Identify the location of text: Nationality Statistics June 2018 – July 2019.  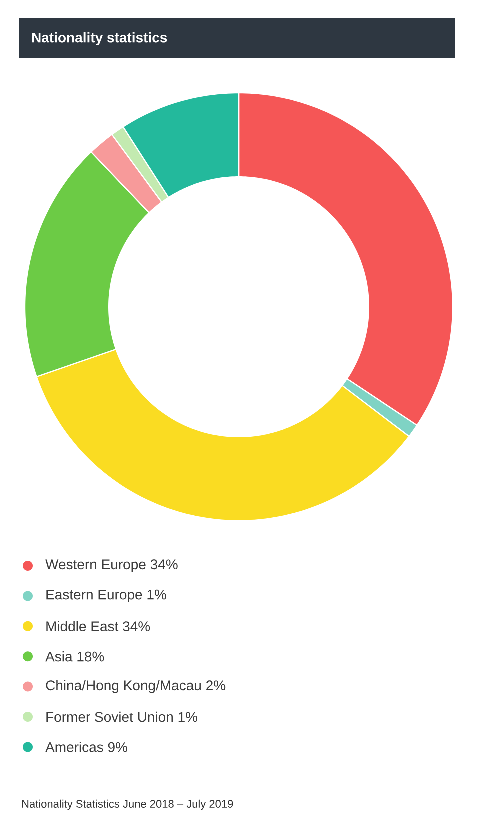
(128, 805).